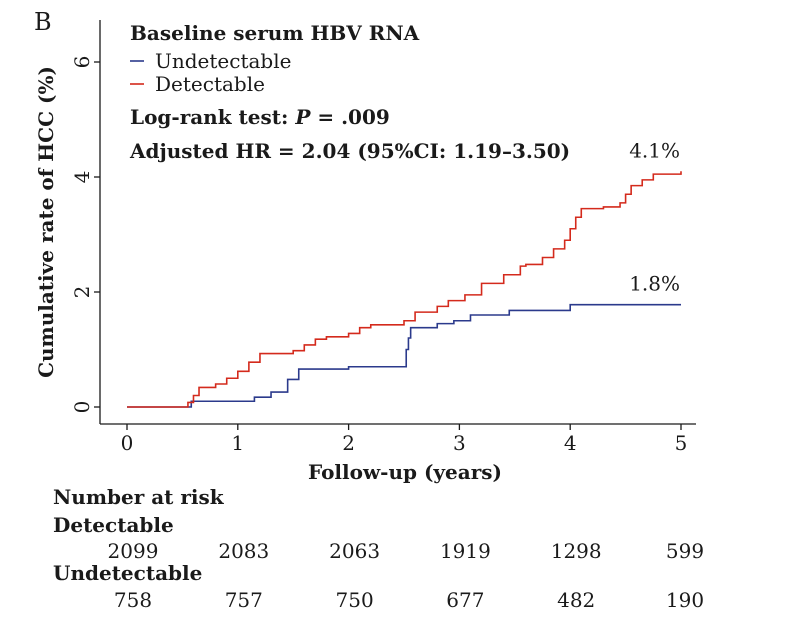 This screenshot has width=788, height=640. What do you see at coordinates (133, 600) in the screenshot?
I see `risk-value: 758` at bounding box center [133, 600].